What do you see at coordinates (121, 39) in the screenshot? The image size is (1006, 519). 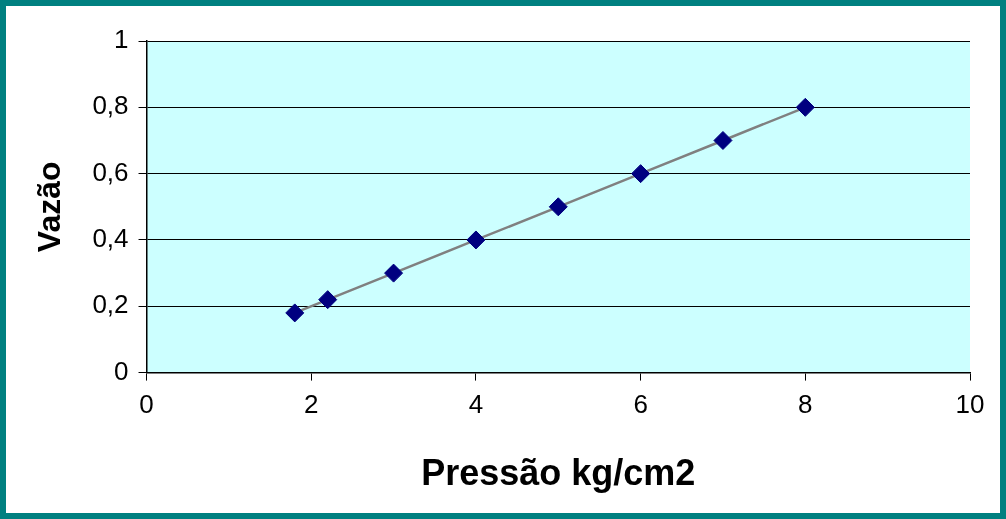 I see `y-tick-label: 1` at bounding box center [121, 39].